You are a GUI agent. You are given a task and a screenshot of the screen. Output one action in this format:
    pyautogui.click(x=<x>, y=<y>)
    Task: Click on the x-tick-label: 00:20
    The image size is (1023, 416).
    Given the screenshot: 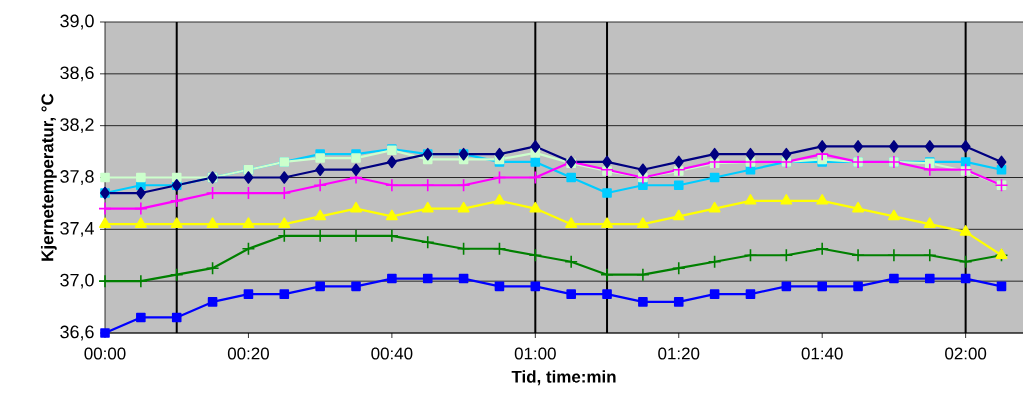 What is the action you would take?
    pyautogui.click(x=248, y=353)
    